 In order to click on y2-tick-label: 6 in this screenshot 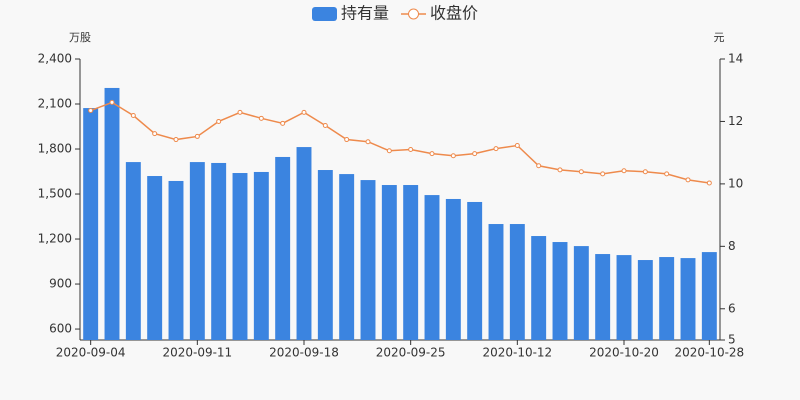, I will do `click(732, 308)`.